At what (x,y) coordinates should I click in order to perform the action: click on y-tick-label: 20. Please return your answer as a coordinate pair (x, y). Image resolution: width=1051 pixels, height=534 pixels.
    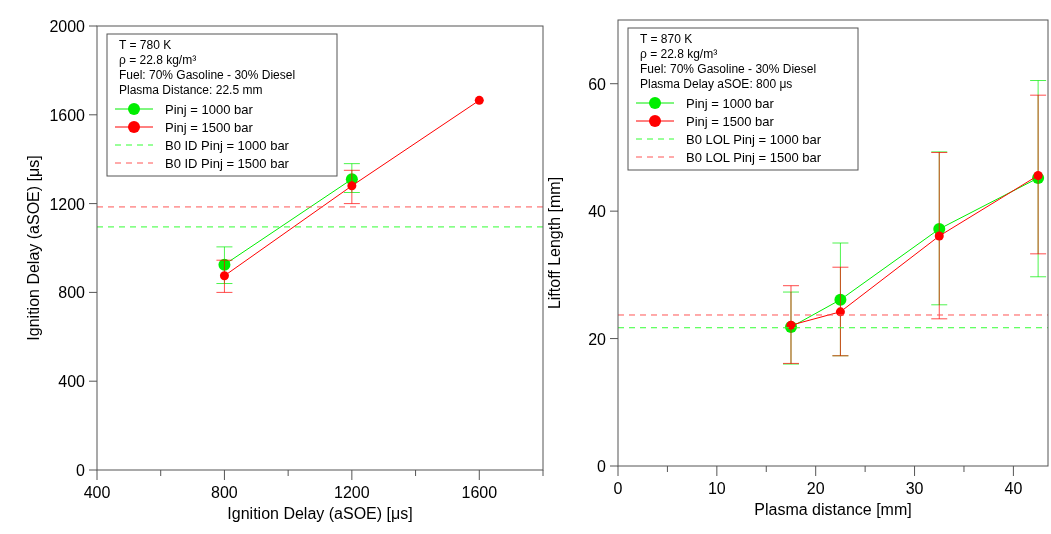
    Looking at the image, I should click on (597, 339).